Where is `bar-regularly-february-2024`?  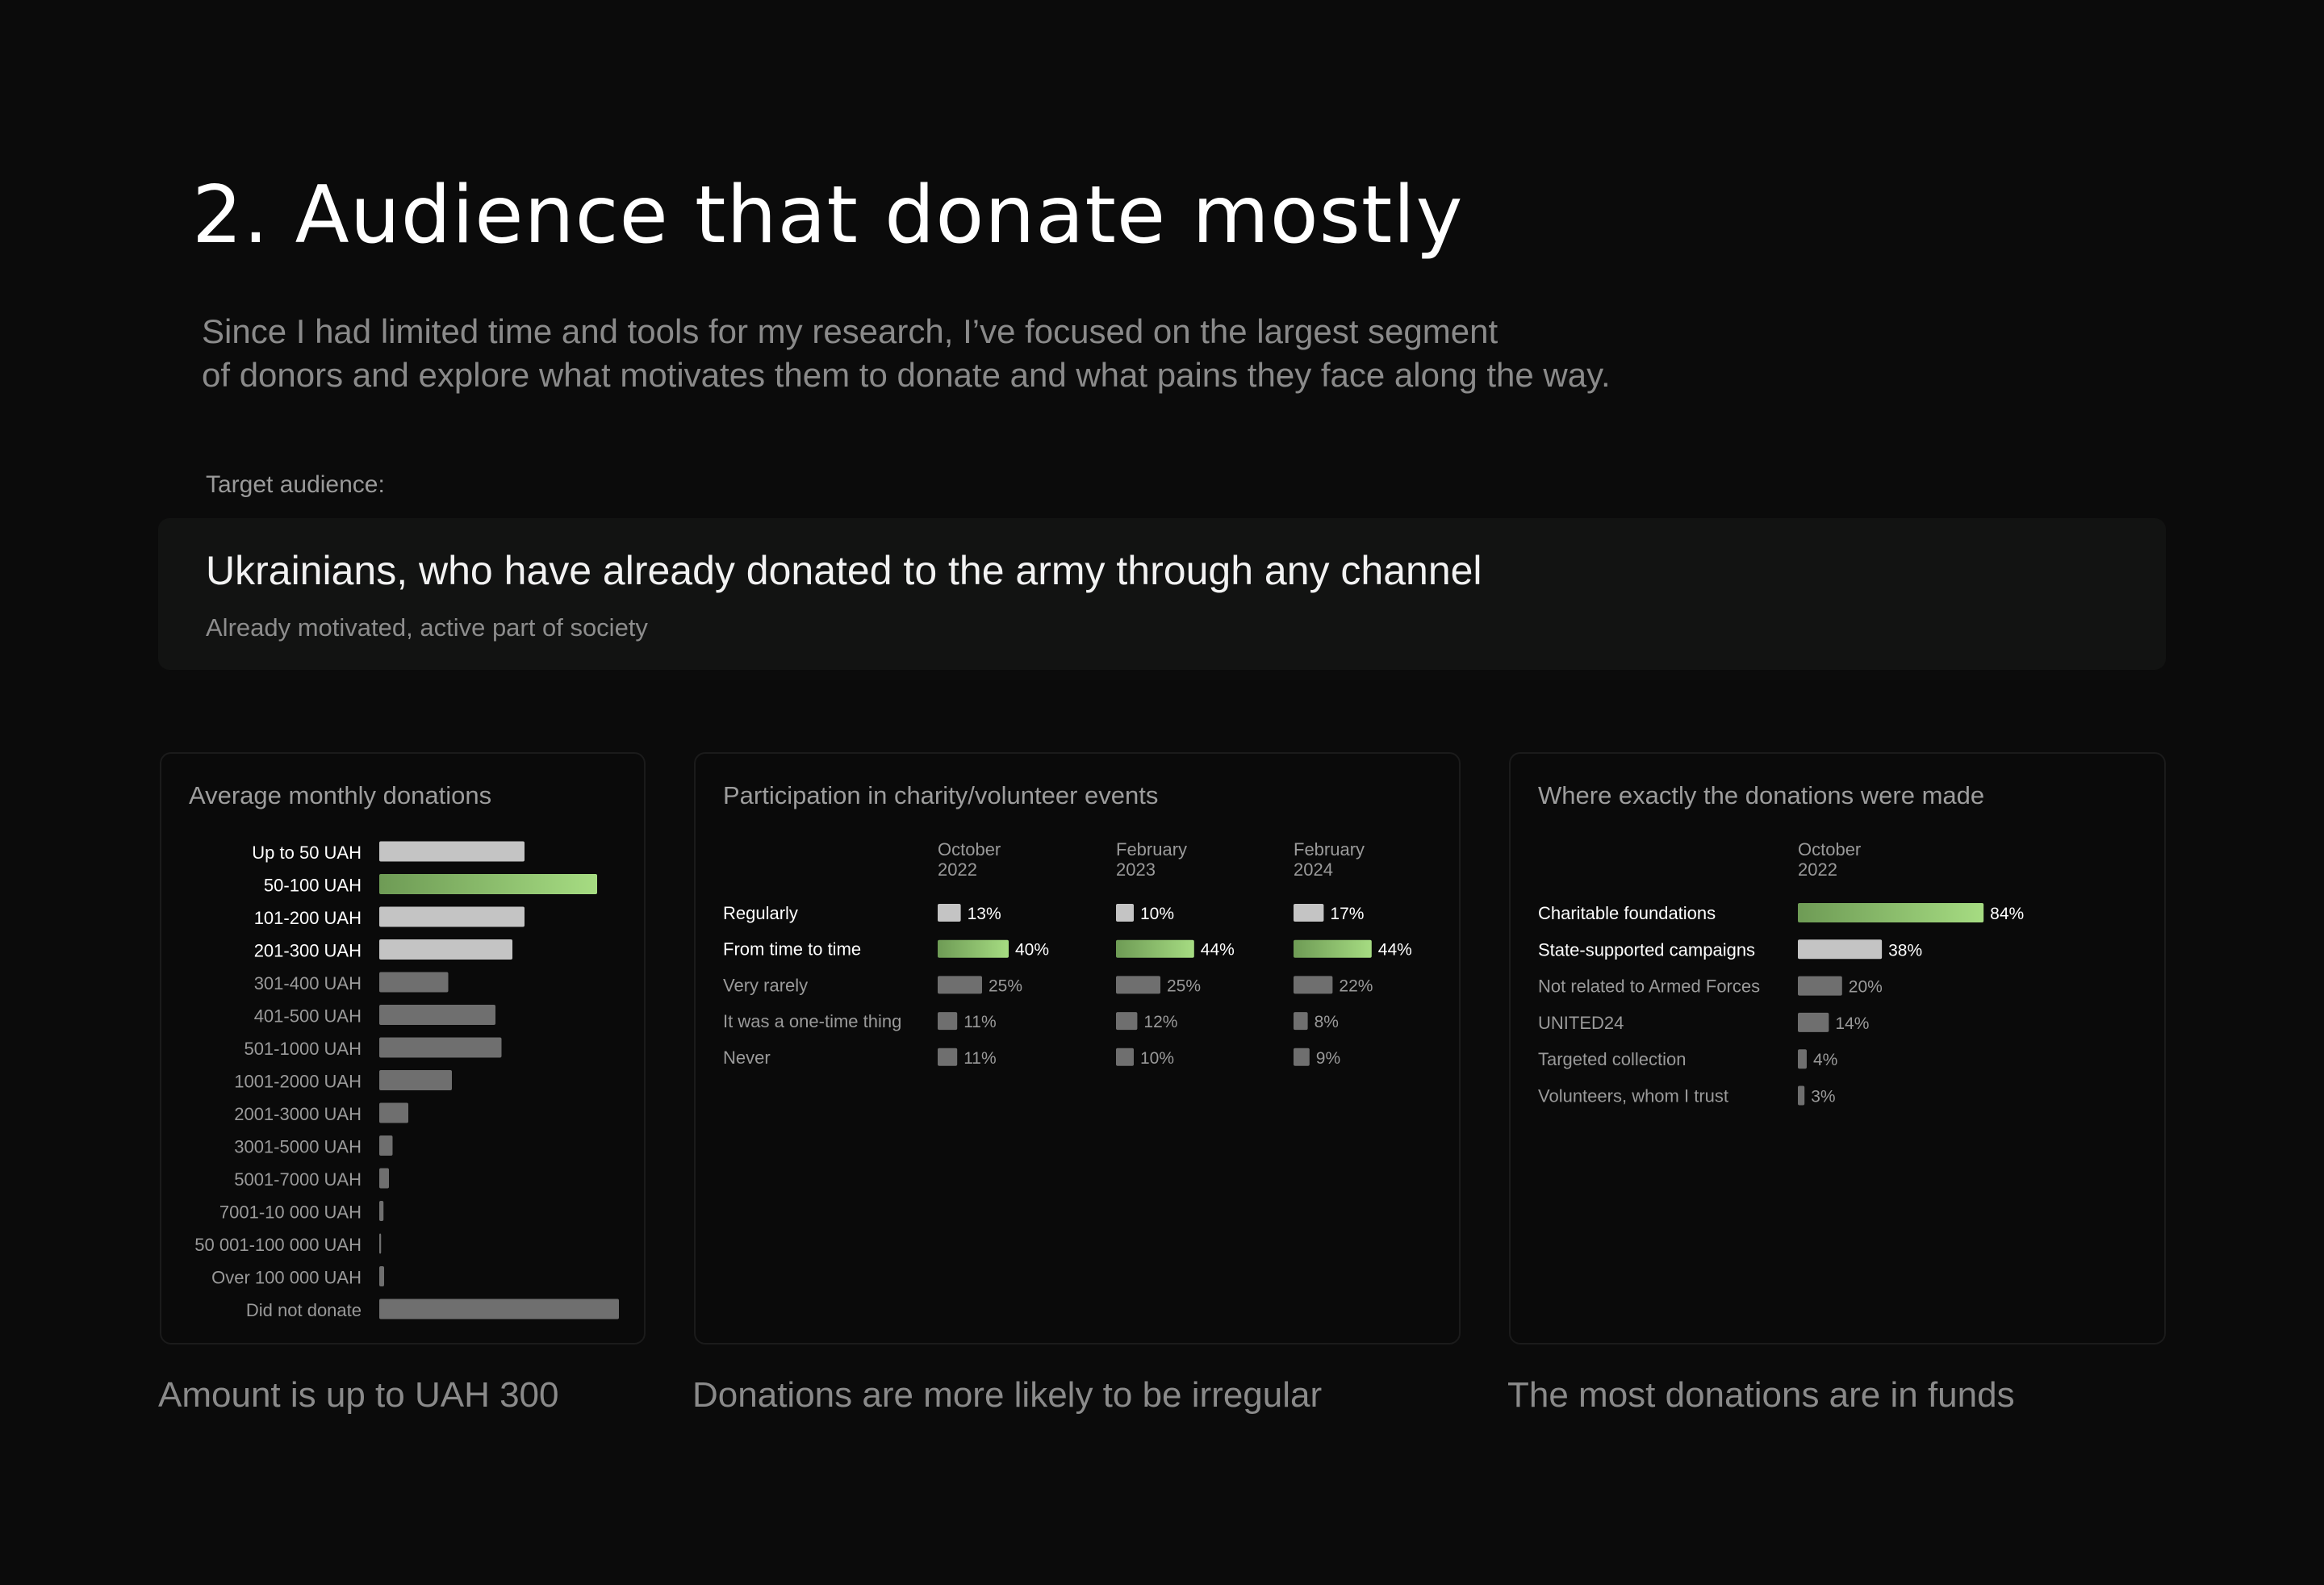
bar-regularly-february-2024 is located at coordinates (1309, 913).